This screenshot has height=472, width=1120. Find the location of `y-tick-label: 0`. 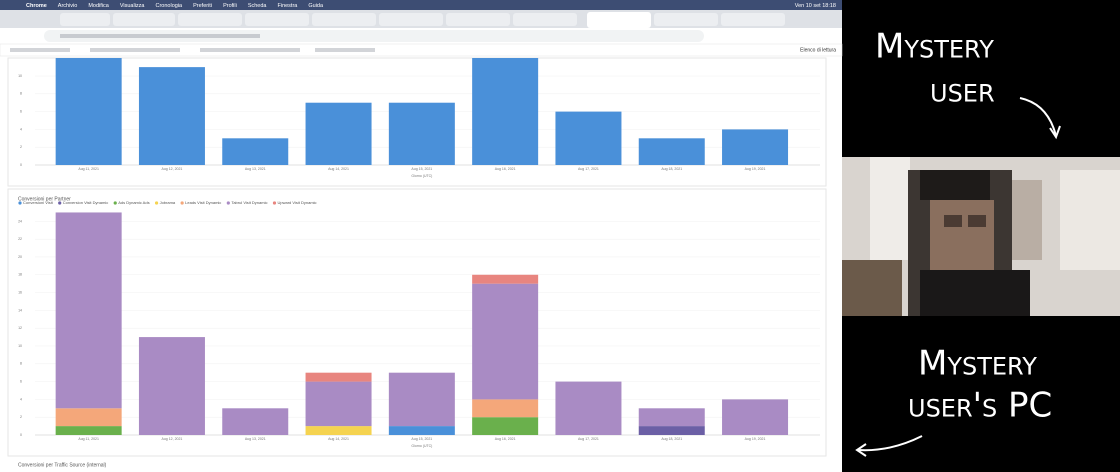

y-tick-label: 0 is located at coordinates (21, 435).